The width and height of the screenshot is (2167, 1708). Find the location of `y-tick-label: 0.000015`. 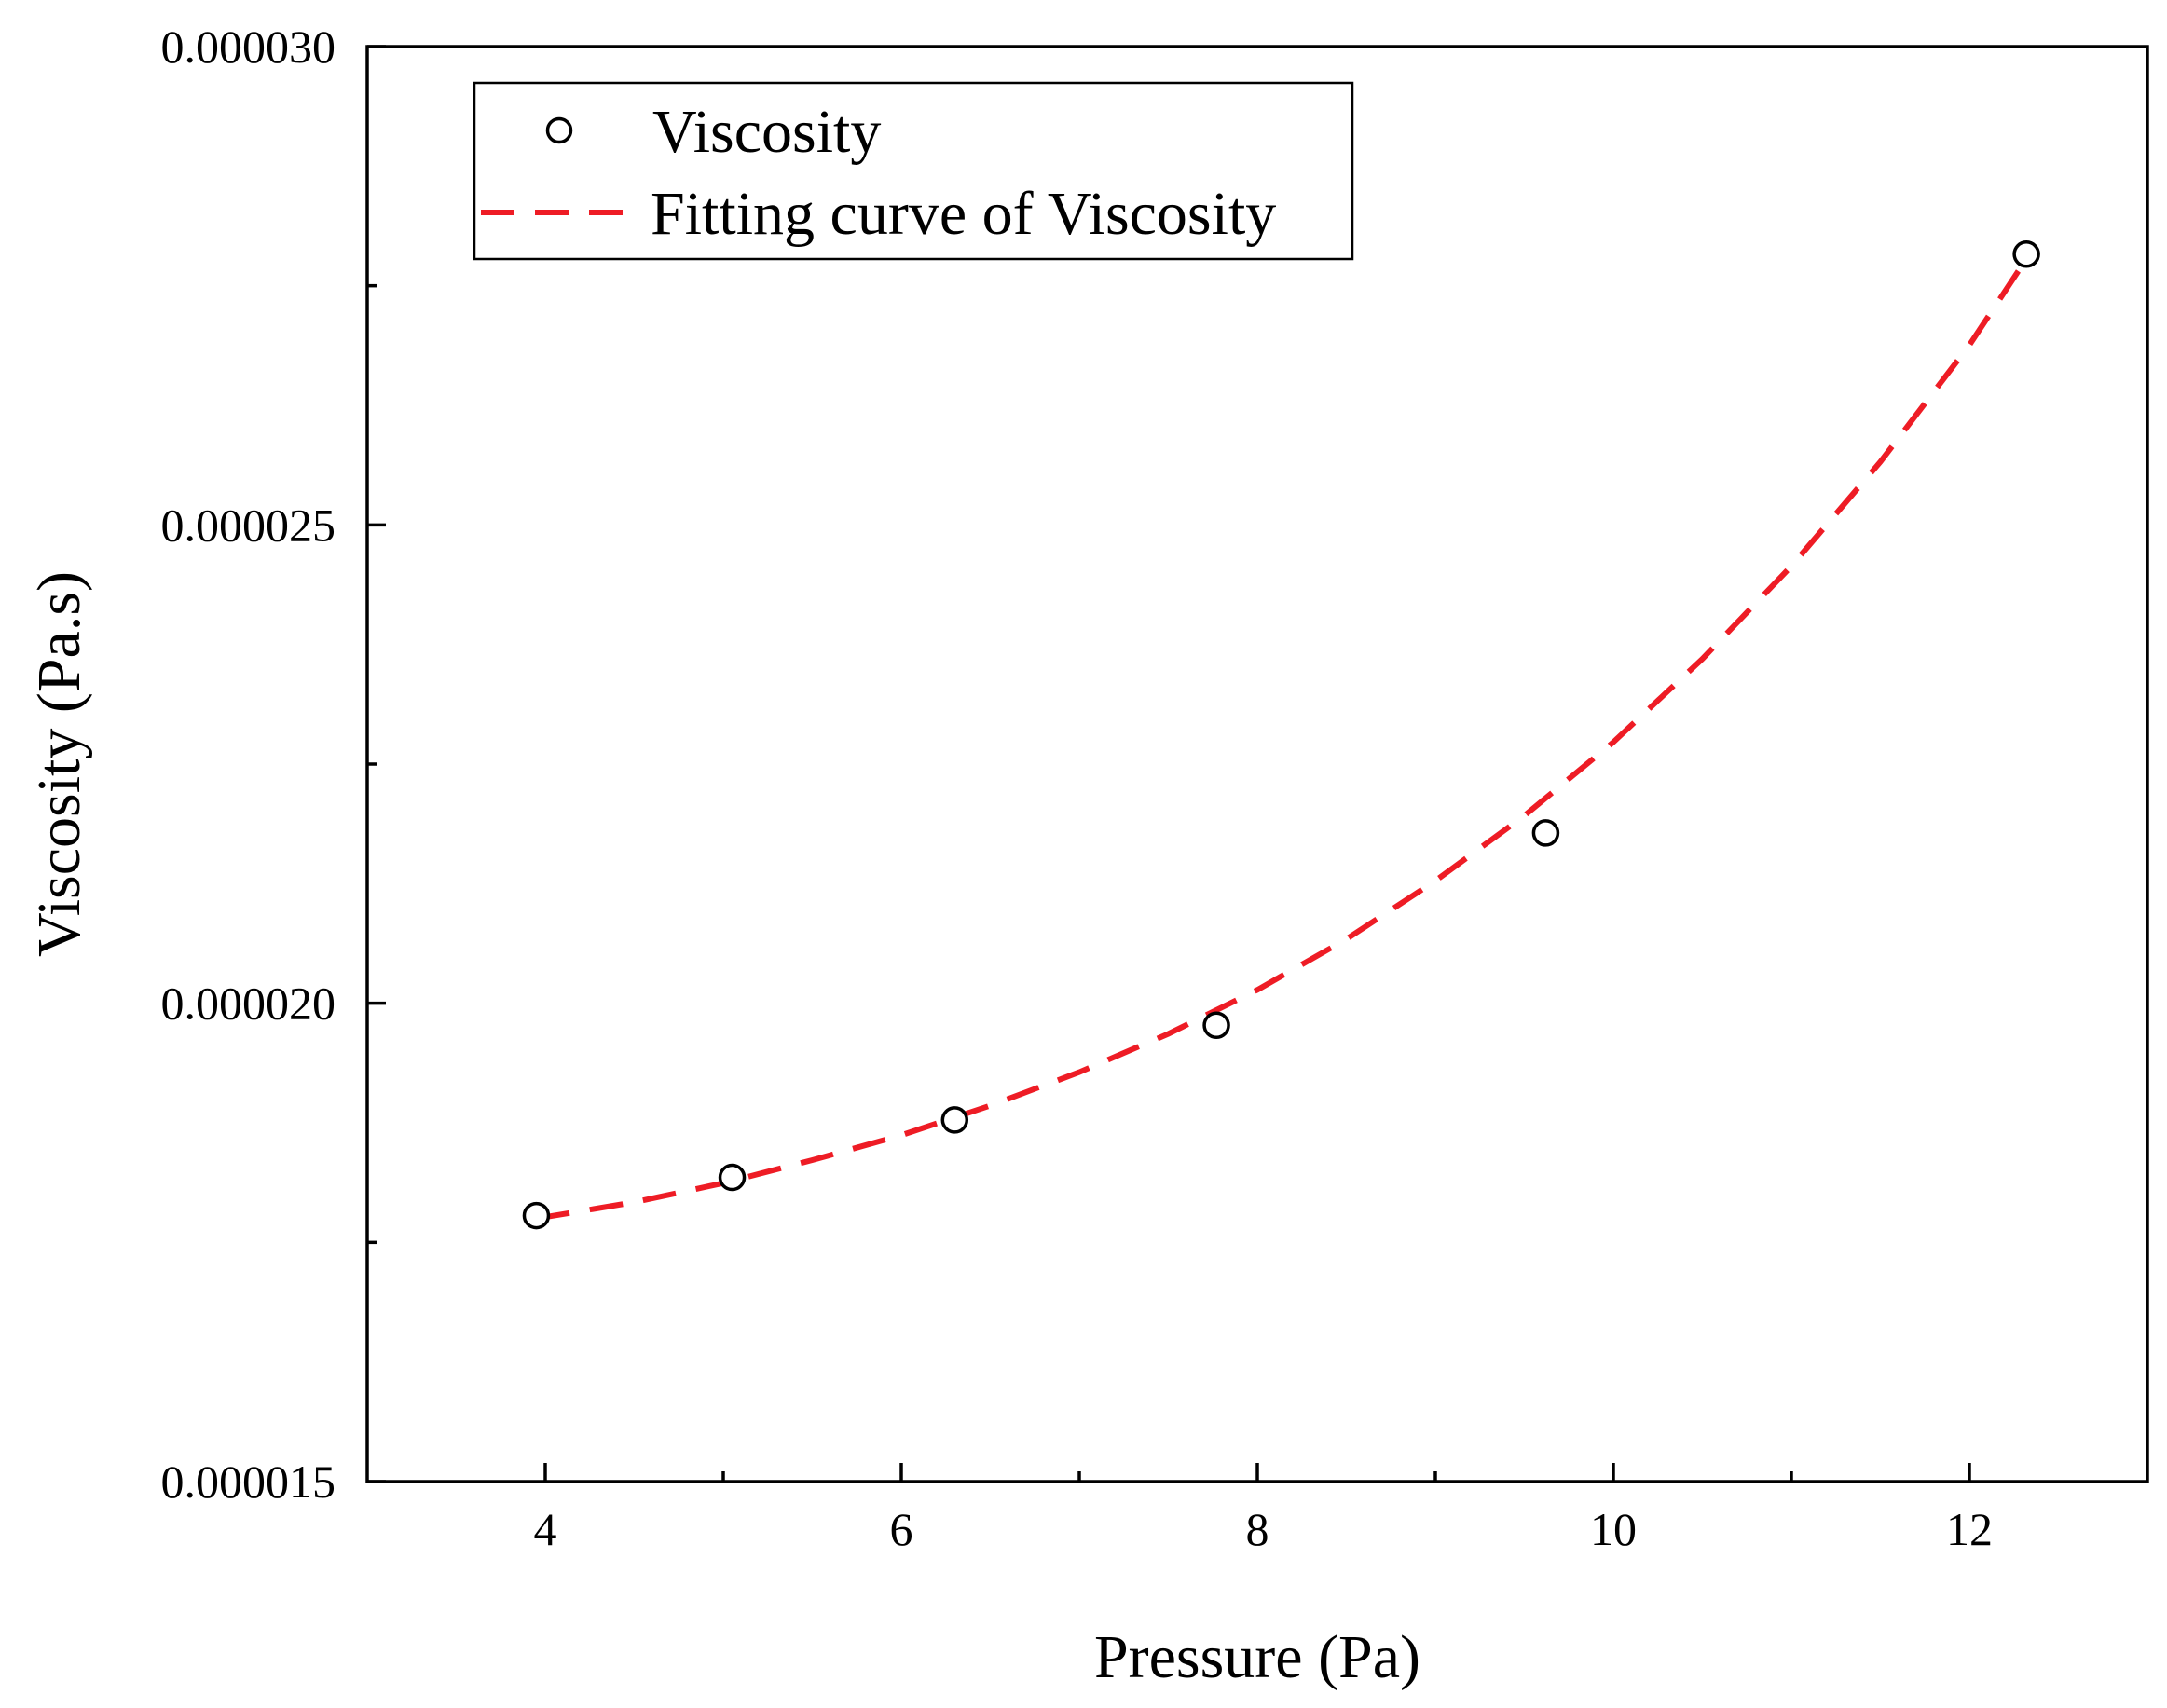

y-tick-label: 0.000015 is located at coordinates (249, 1481).